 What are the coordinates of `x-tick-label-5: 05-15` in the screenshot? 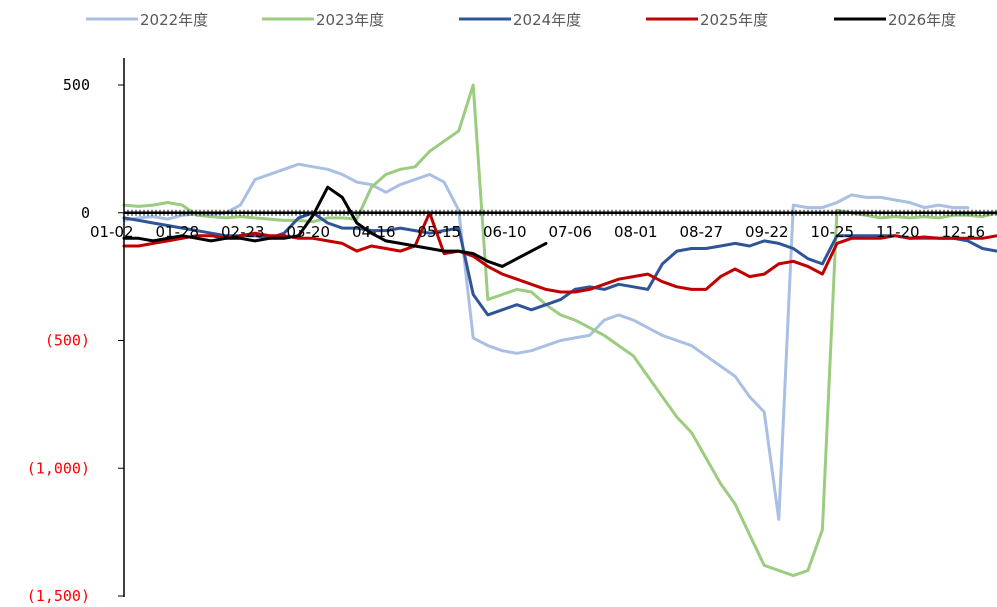 It's located at (440, 232).